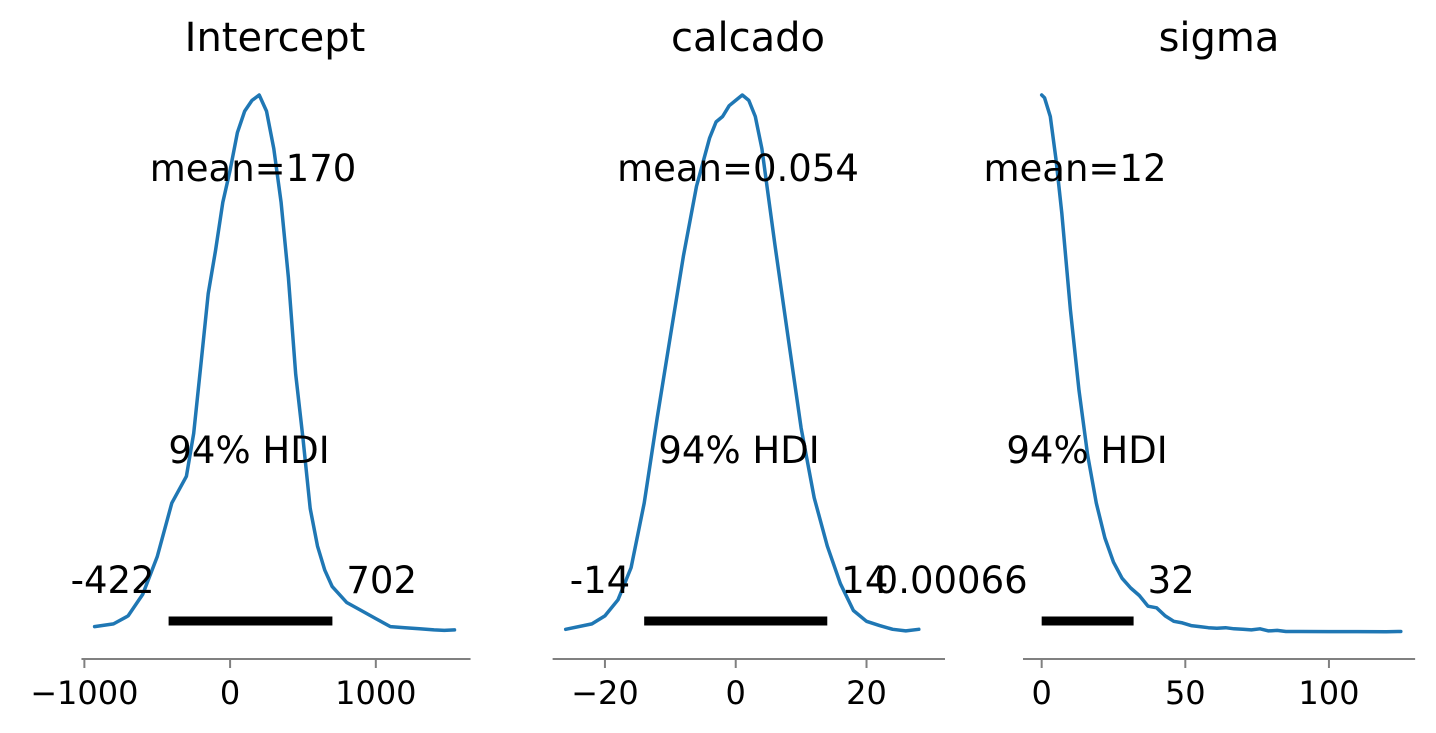 Image resolution: width=1436 pixels, height=733 pixels. I want to click on panel-title: Intercept, so click(275, 38).